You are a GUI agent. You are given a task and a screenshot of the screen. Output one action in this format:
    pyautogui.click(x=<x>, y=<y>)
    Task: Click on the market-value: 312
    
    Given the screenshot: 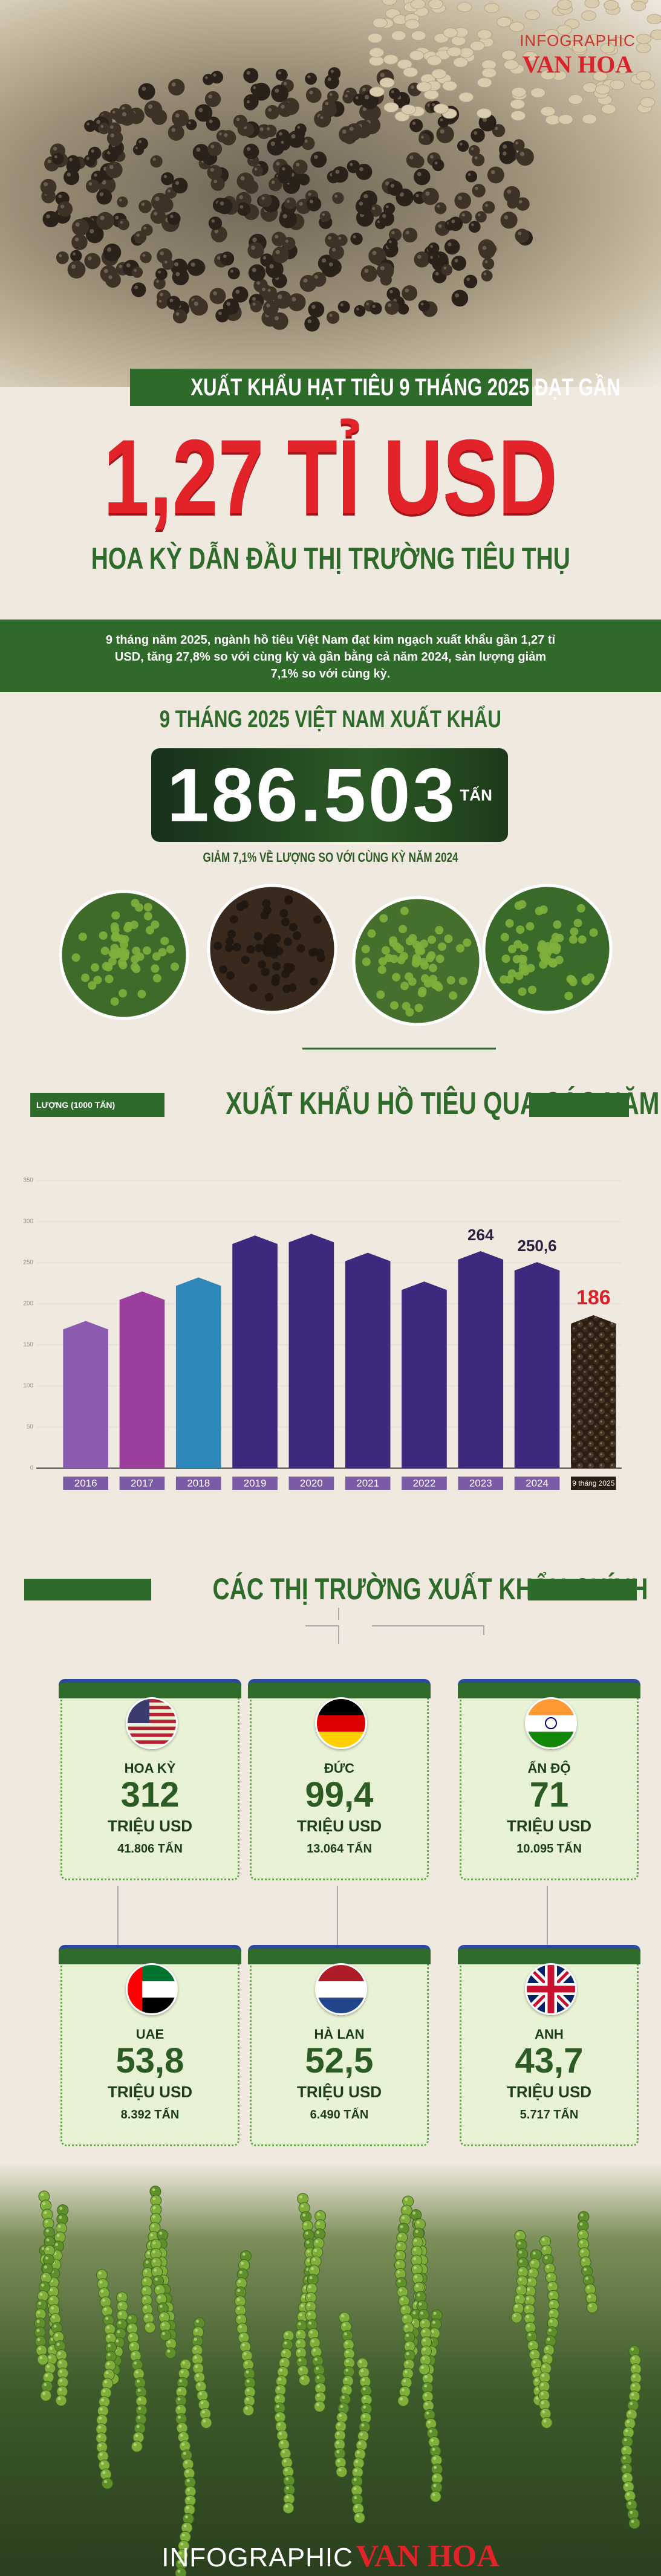 What is the action you would take?
    pyautogui.click(x=150, y=1794)
    